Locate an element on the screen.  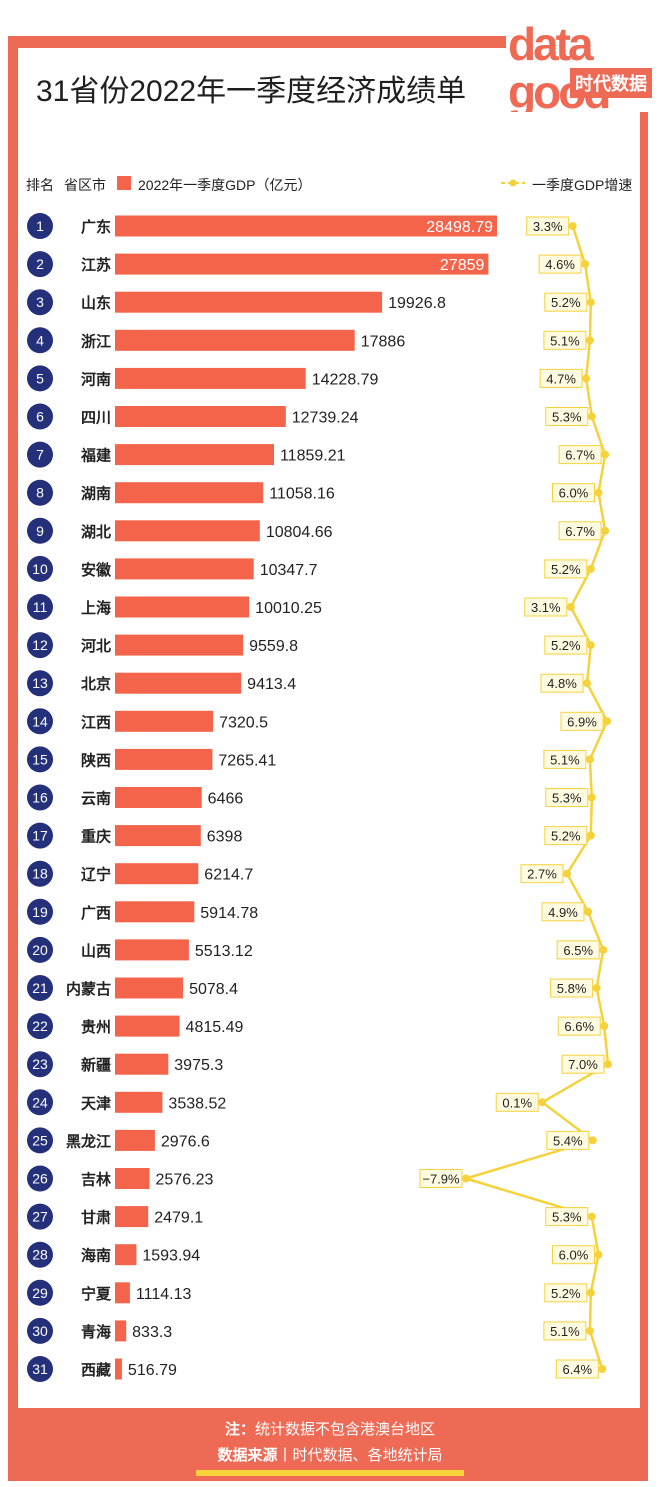
growth-value-label: 6.6% is located at coordinates (579, 1026).